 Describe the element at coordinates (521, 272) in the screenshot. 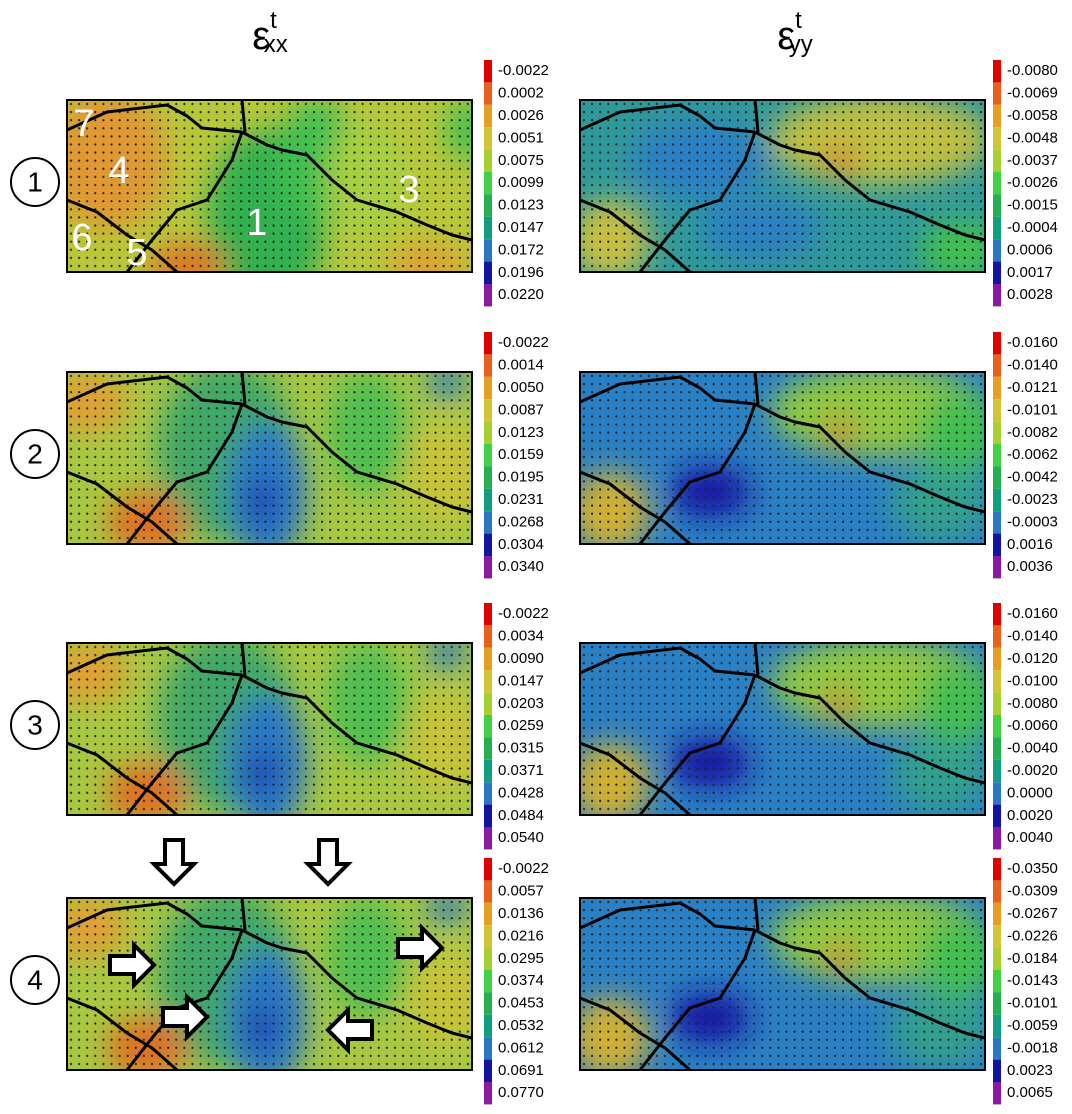

I see `colorbar-label: 0.0196` at that location.